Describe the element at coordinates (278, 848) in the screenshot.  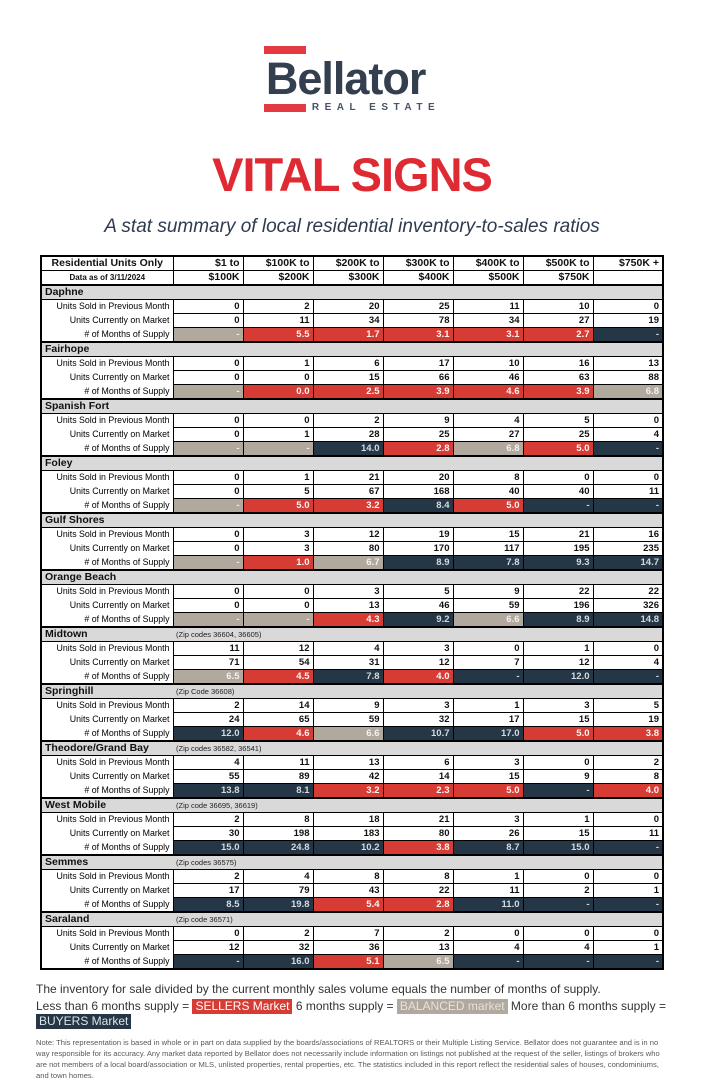
I see `cell-months-supply: 24.8` at that location.